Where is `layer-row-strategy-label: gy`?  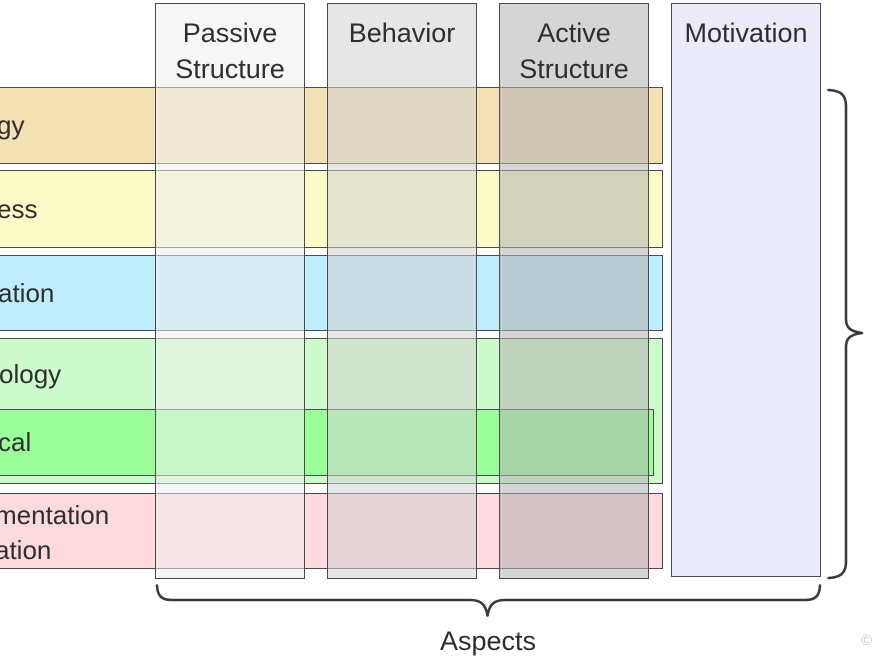 layer-row-strategy-label: gy is located at coordinates (12, 125).